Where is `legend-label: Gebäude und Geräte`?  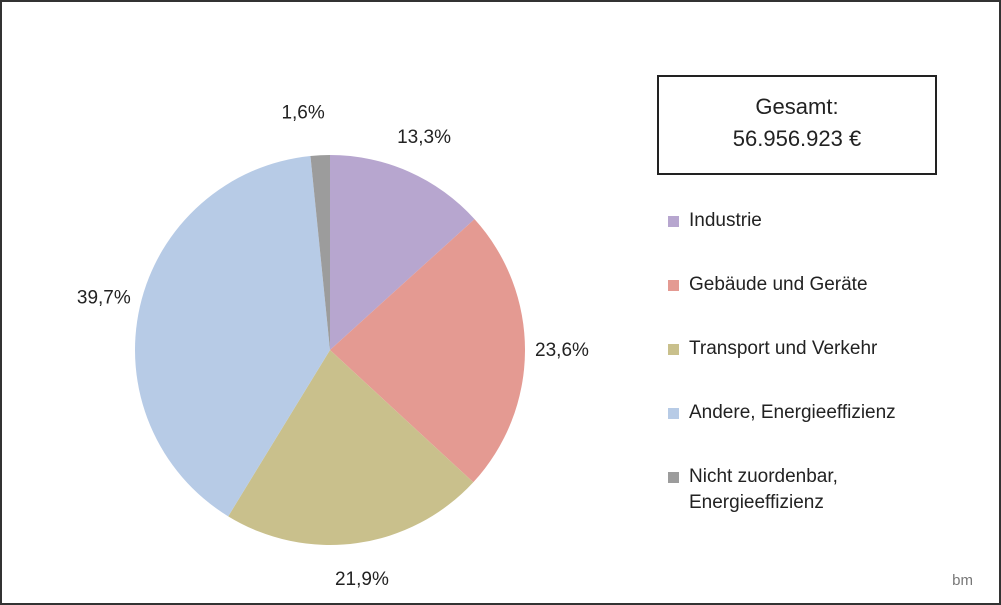 legend-label: Gebäude und Geräte is located at coordinates (778, 284).